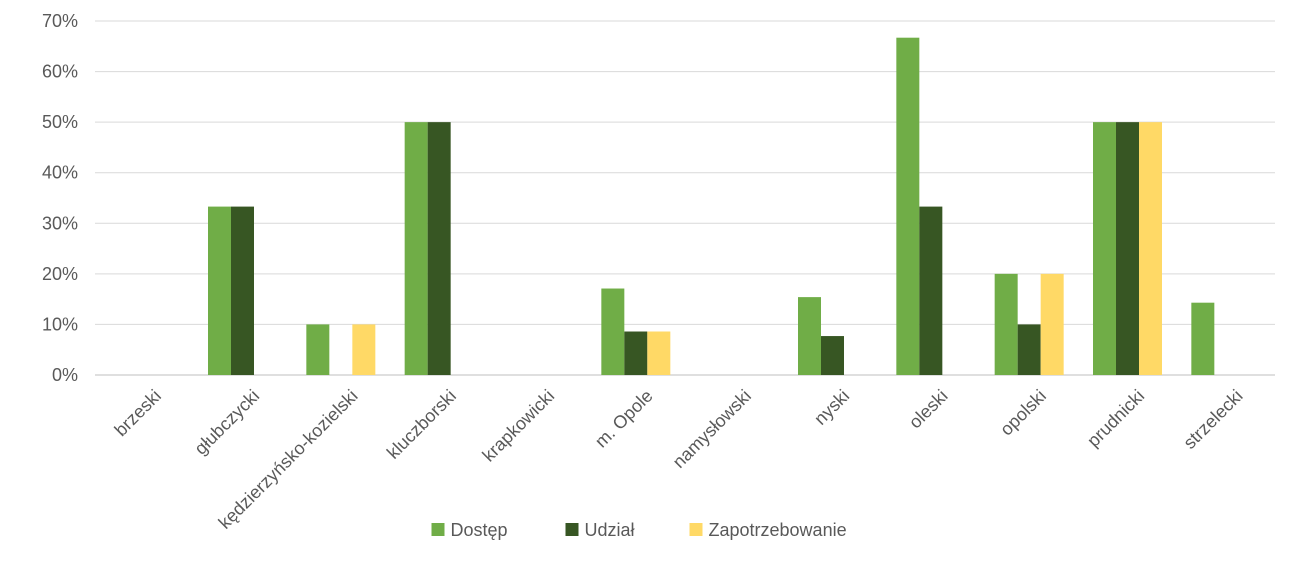 The image size is (1291, 566). Describe the element at coordinates (712, 429) in the screenshot. I see `x-tick-label: namysłowski` at that location.